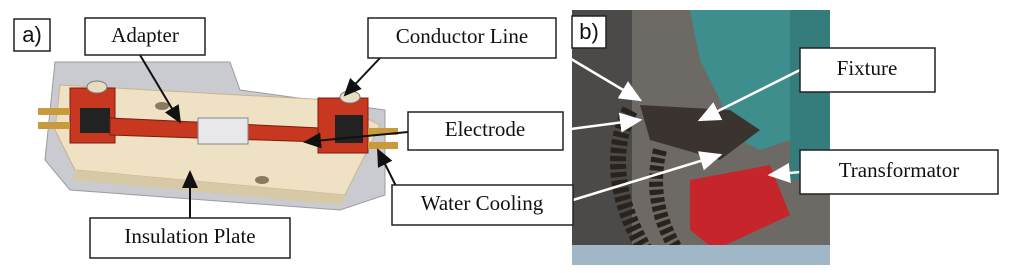 The width and height of the screenshot is (1024, 273). I want to click on callout: Transformator, so click(899, 170).